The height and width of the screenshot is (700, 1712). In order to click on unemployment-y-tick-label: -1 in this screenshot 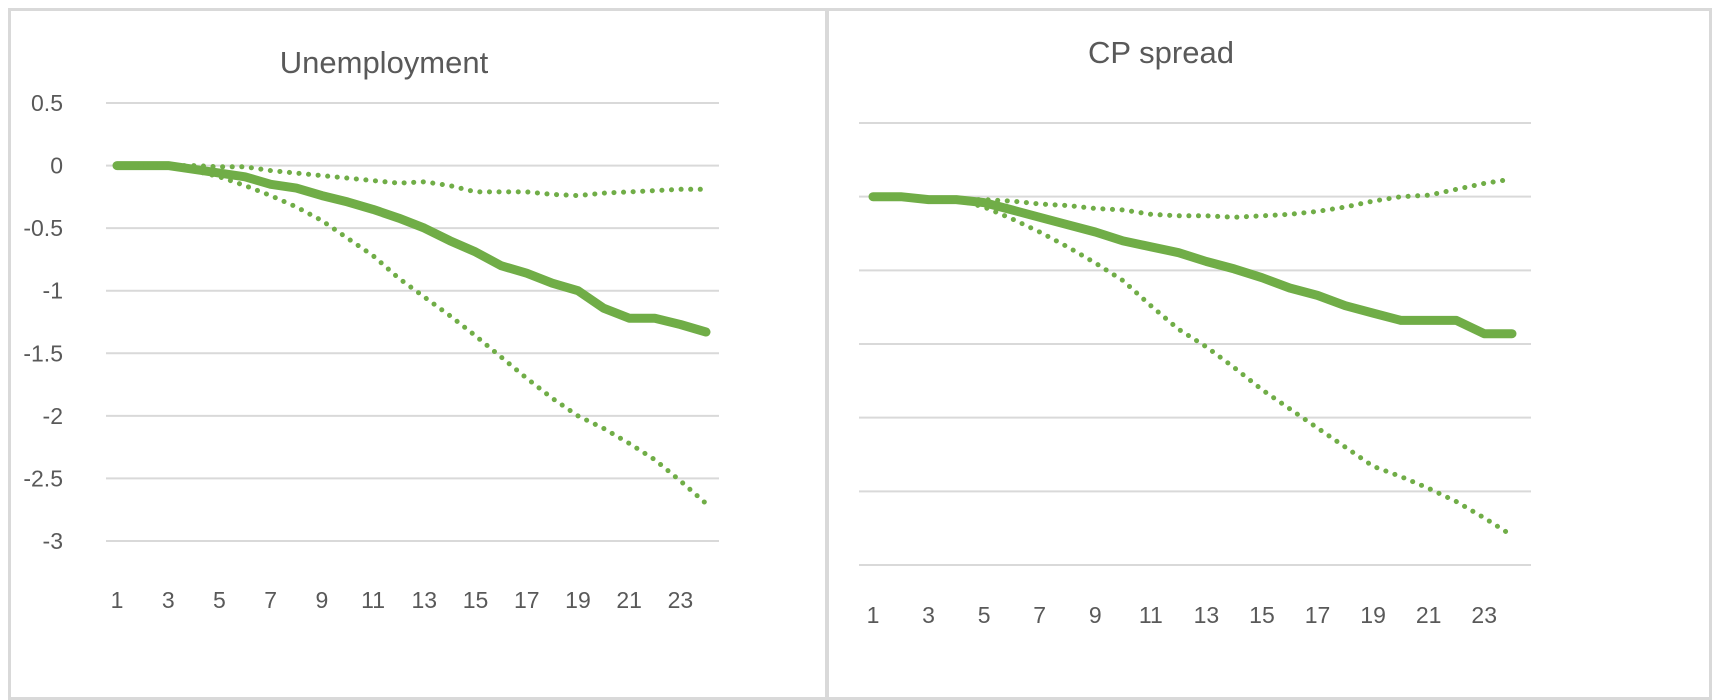, I will do `click(53, 291)`.